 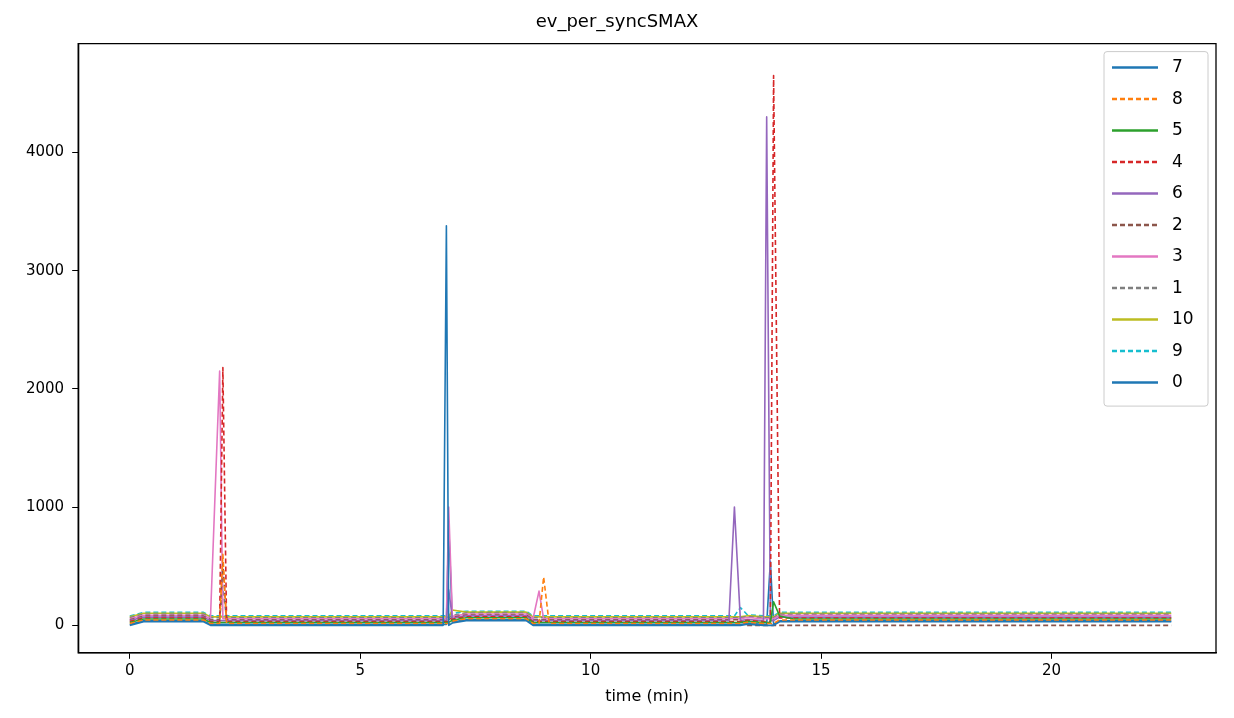 What do you see at coordinates (1177, 66) in the screenshot?
I see `legend-label: 7` at bounding box center [1177, 66].